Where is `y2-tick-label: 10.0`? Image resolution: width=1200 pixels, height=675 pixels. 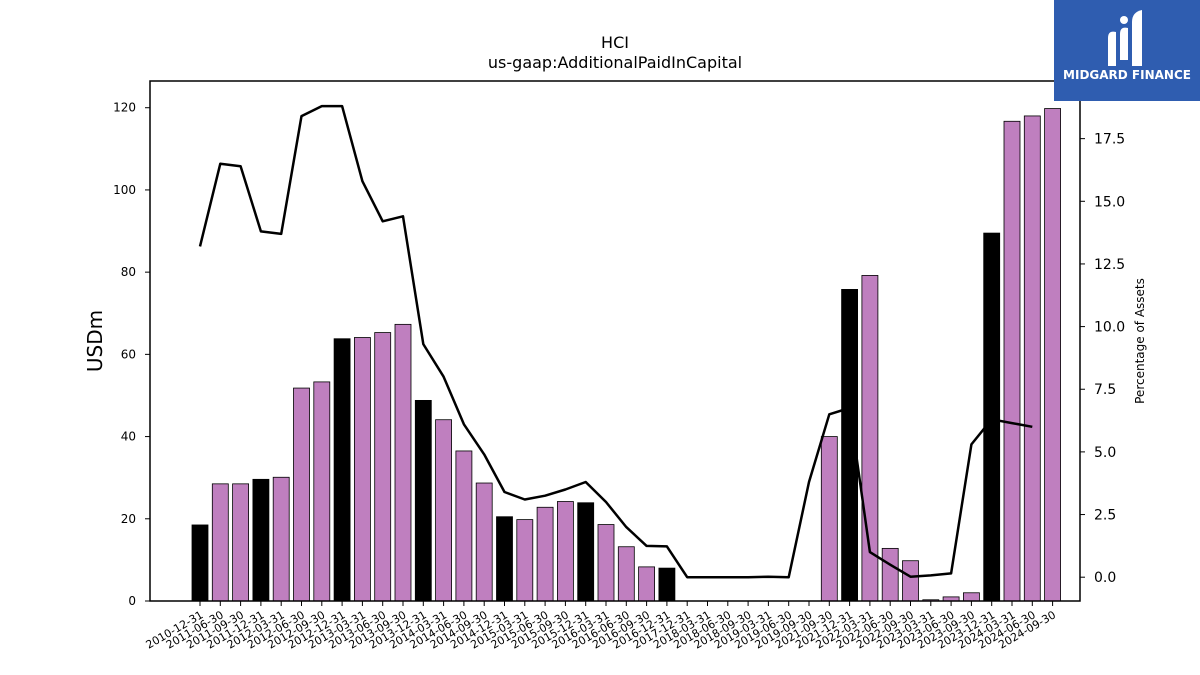
y2-tick-label: 10.0 is located at coordinates (1109, 328).